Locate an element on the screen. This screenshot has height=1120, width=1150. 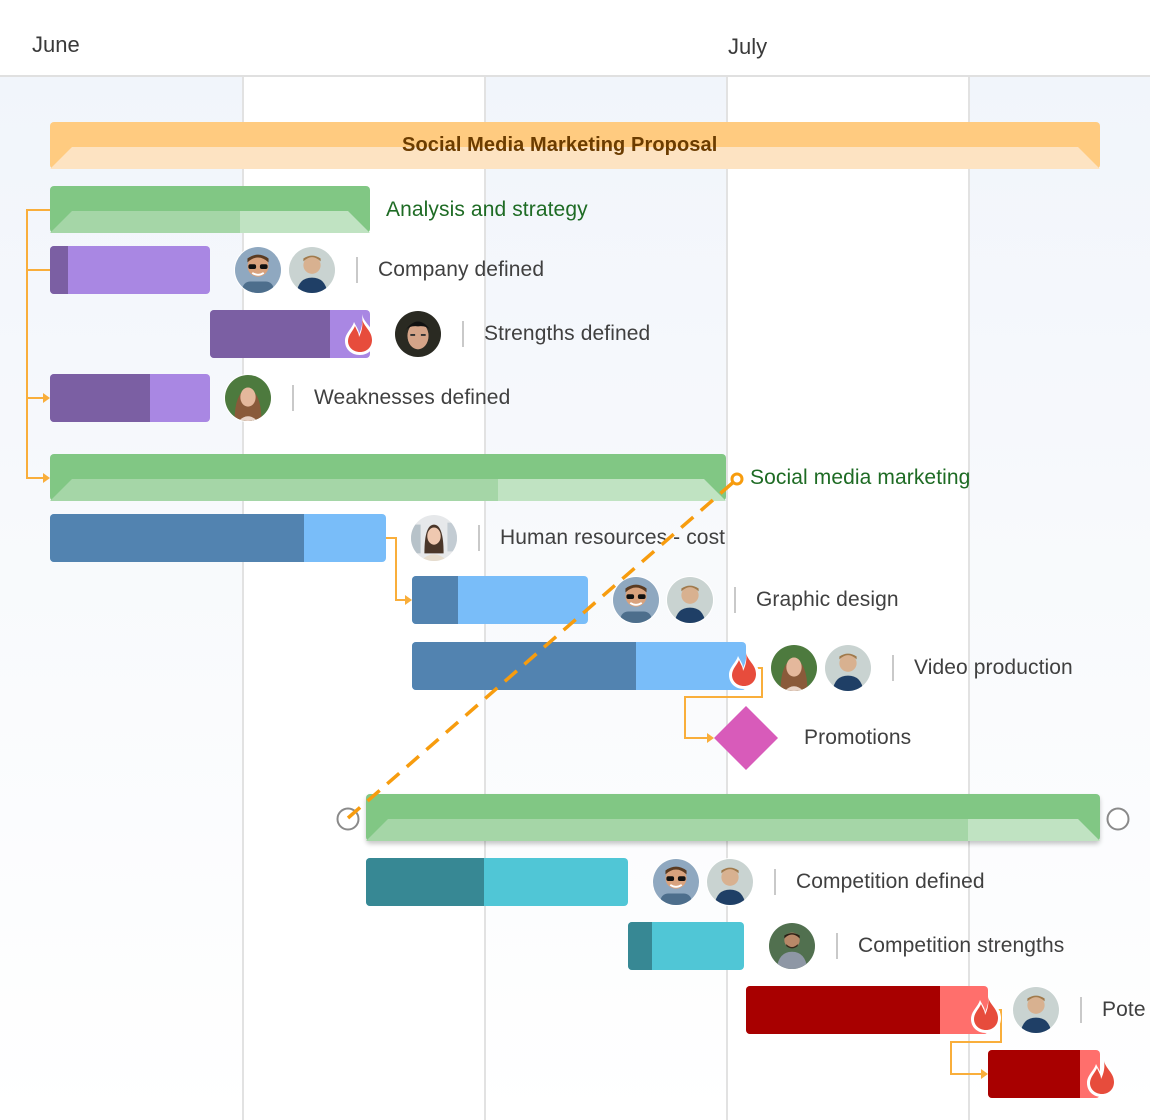
milestone-diamond is located at coordinates (746, 738).